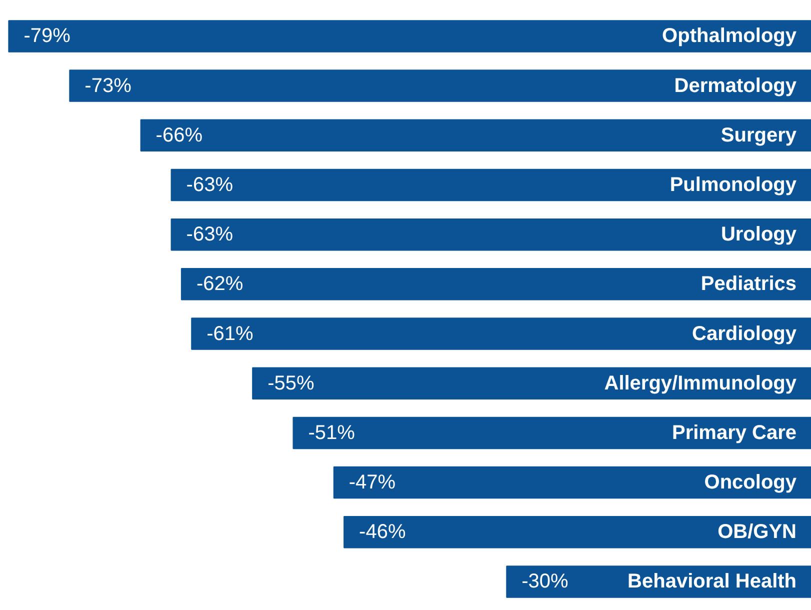 The height and width of the screenshot is (610, 811). Describe the element at coordinates (734, 185) in the screenshot. I see `y-tick-label: Pulmonology` at that location.